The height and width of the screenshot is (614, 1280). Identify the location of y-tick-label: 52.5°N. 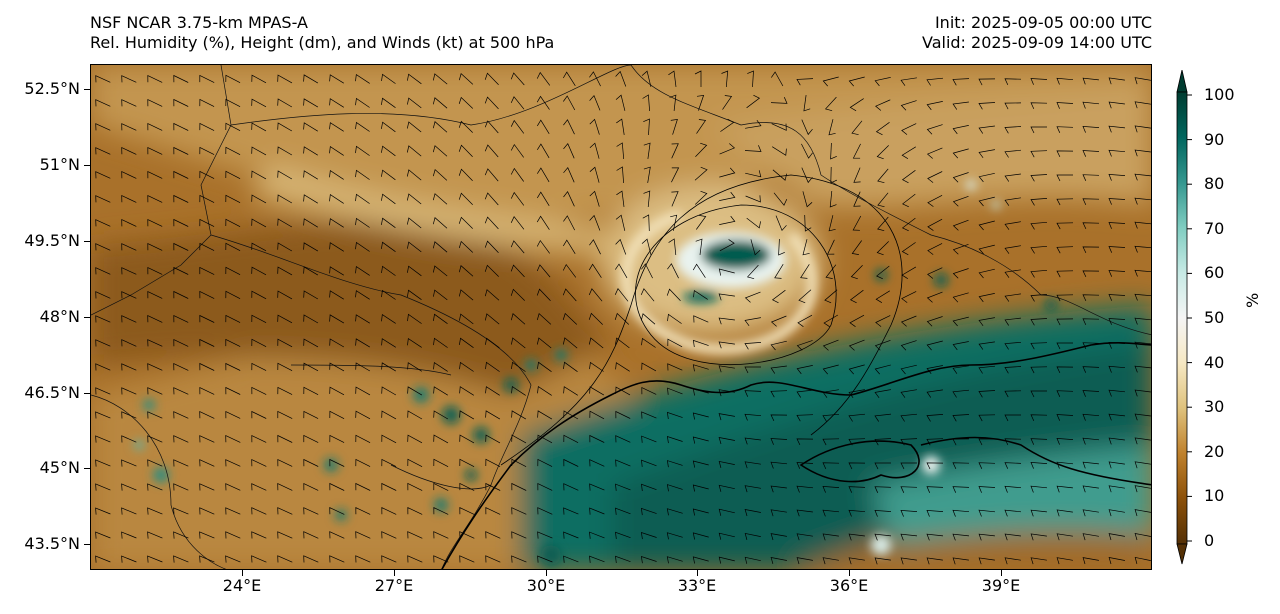
(52, 88).